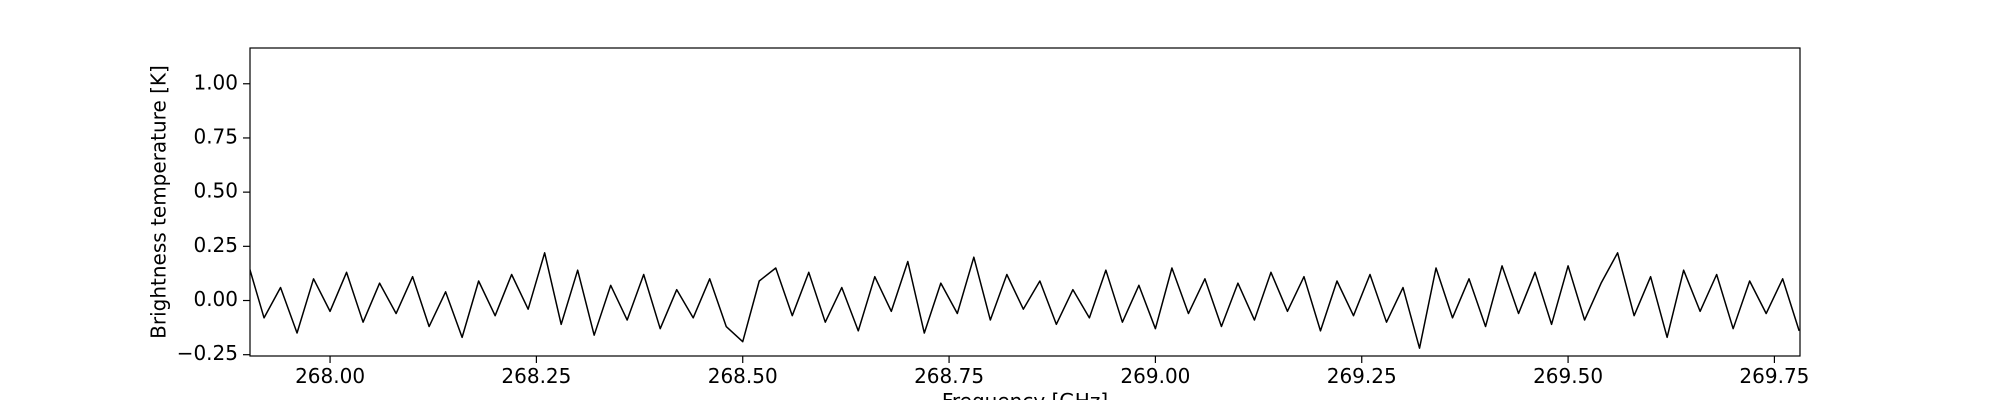 The height and width of the screenshot is (400, 2000). I want to click on x-tick-label: 269.50, so click(1568, 376).